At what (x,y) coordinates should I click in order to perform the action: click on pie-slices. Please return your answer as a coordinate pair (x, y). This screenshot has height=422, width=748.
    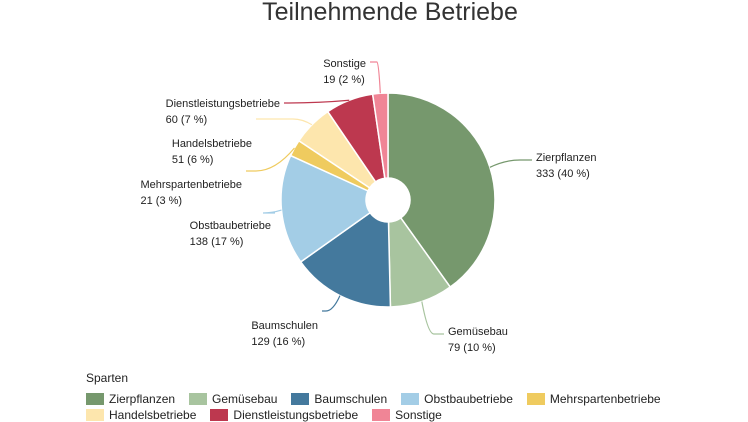
    Looking at the image, I should click on (388, 200).